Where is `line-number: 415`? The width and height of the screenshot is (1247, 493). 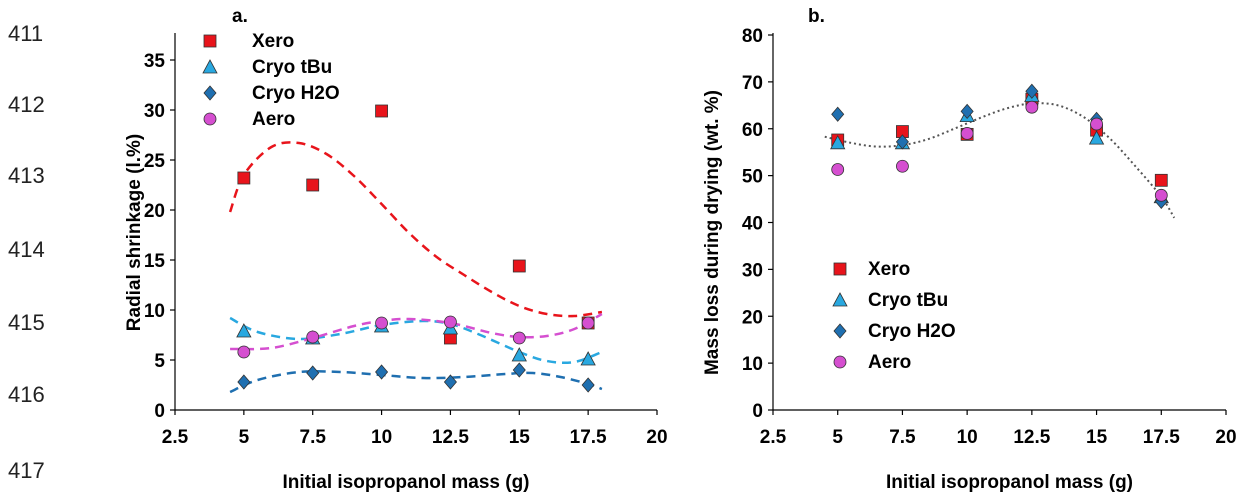 line-number: 415 is located at coordinates (26, 322).